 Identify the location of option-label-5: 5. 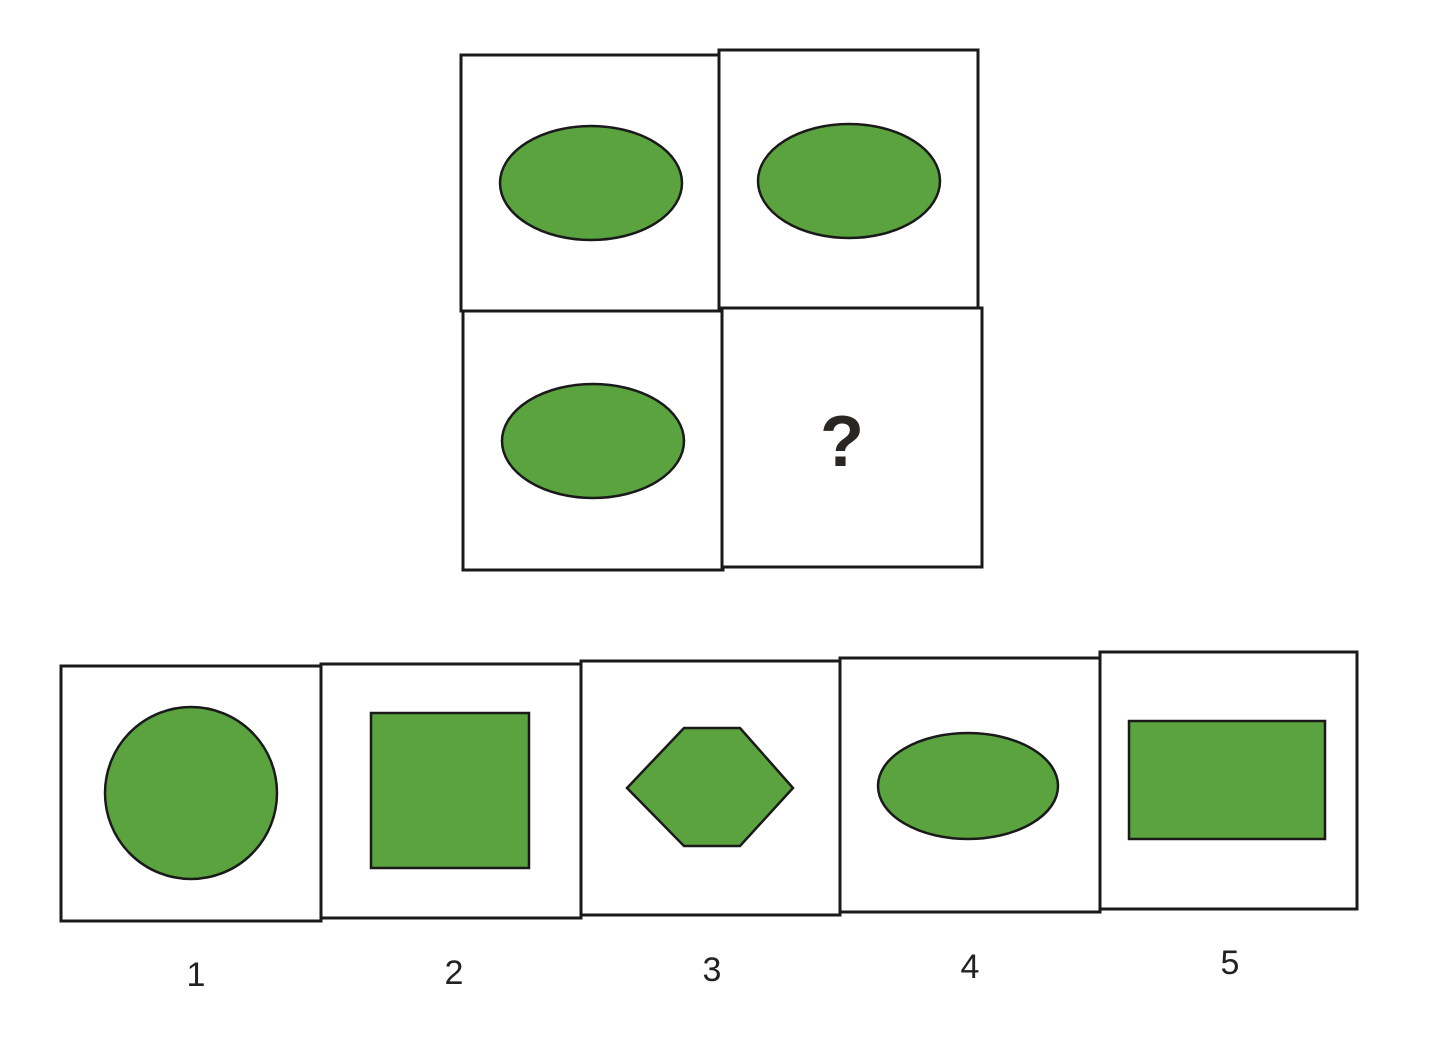
(1230, 963).